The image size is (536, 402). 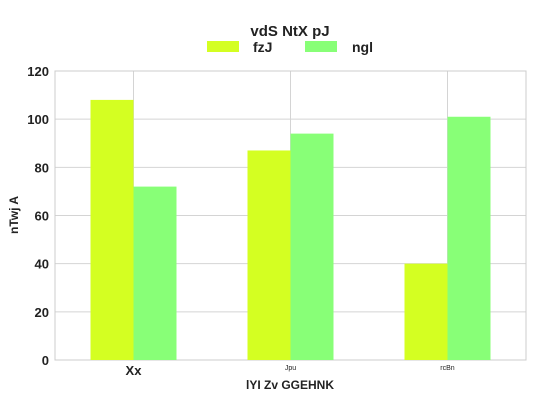 I want to click on y-axis-title: nTwj A, so click(x=14, y=215).